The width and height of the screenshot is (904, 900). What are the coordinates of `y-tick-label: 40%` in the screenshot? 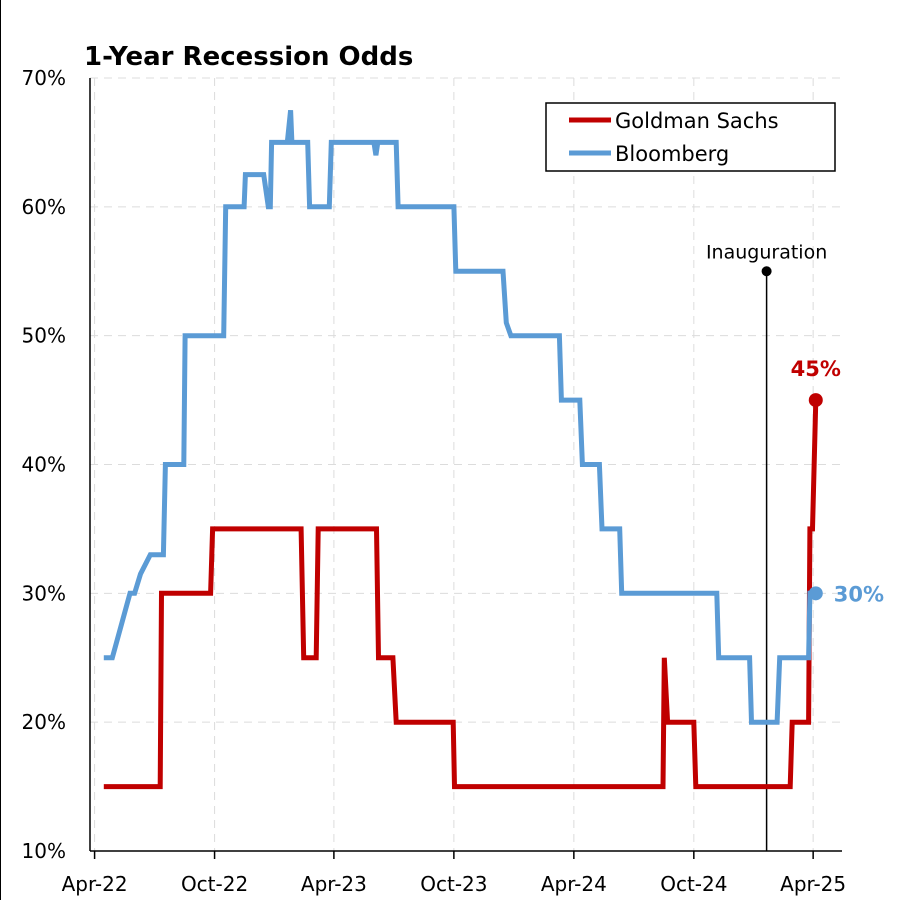 It's located at (44, 465).